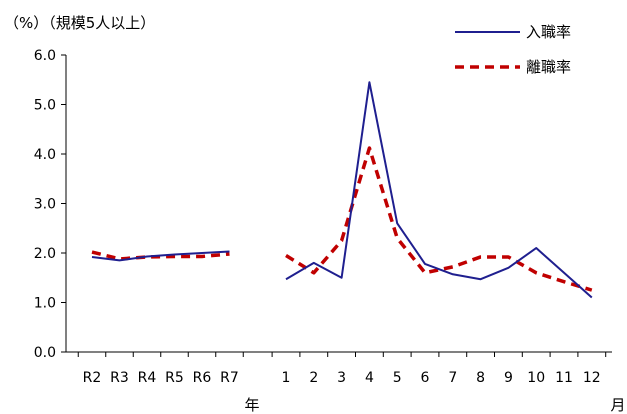 The image size is (627, 414). I want to click on y-tick-label: 2.0, so click(45, 254).